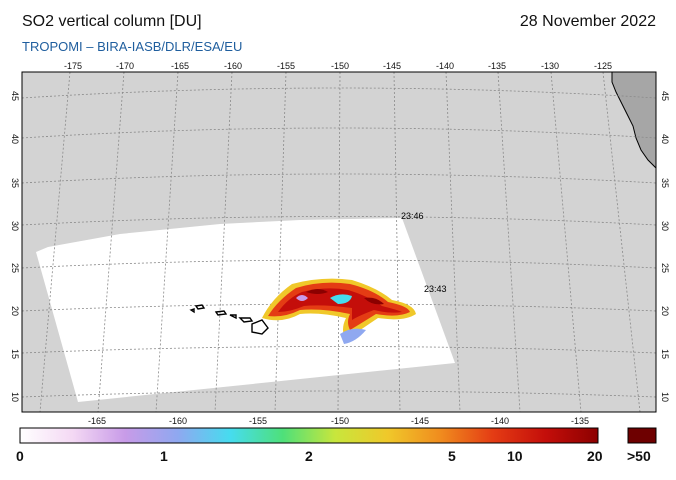  Describe the element at coordinates (15, 183) in the screenshot. I see `left-lat-label: 35` at that location.